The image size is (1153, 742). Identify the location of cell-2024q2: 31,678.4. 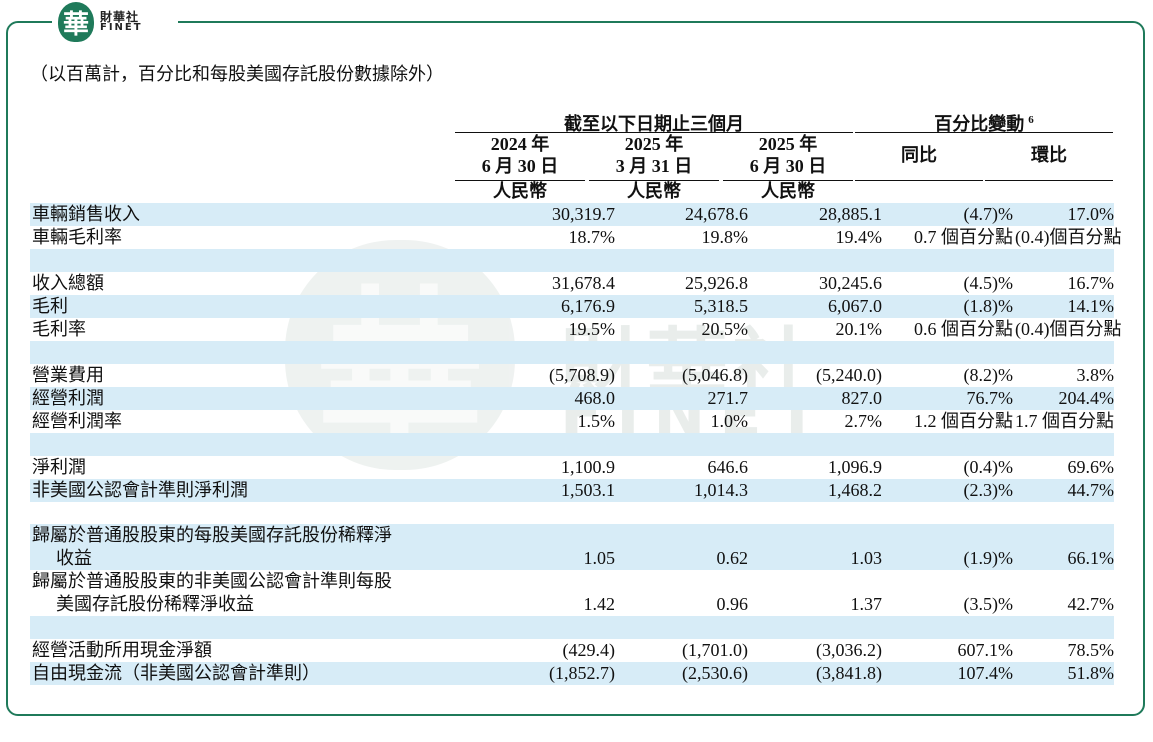
(583, 283).